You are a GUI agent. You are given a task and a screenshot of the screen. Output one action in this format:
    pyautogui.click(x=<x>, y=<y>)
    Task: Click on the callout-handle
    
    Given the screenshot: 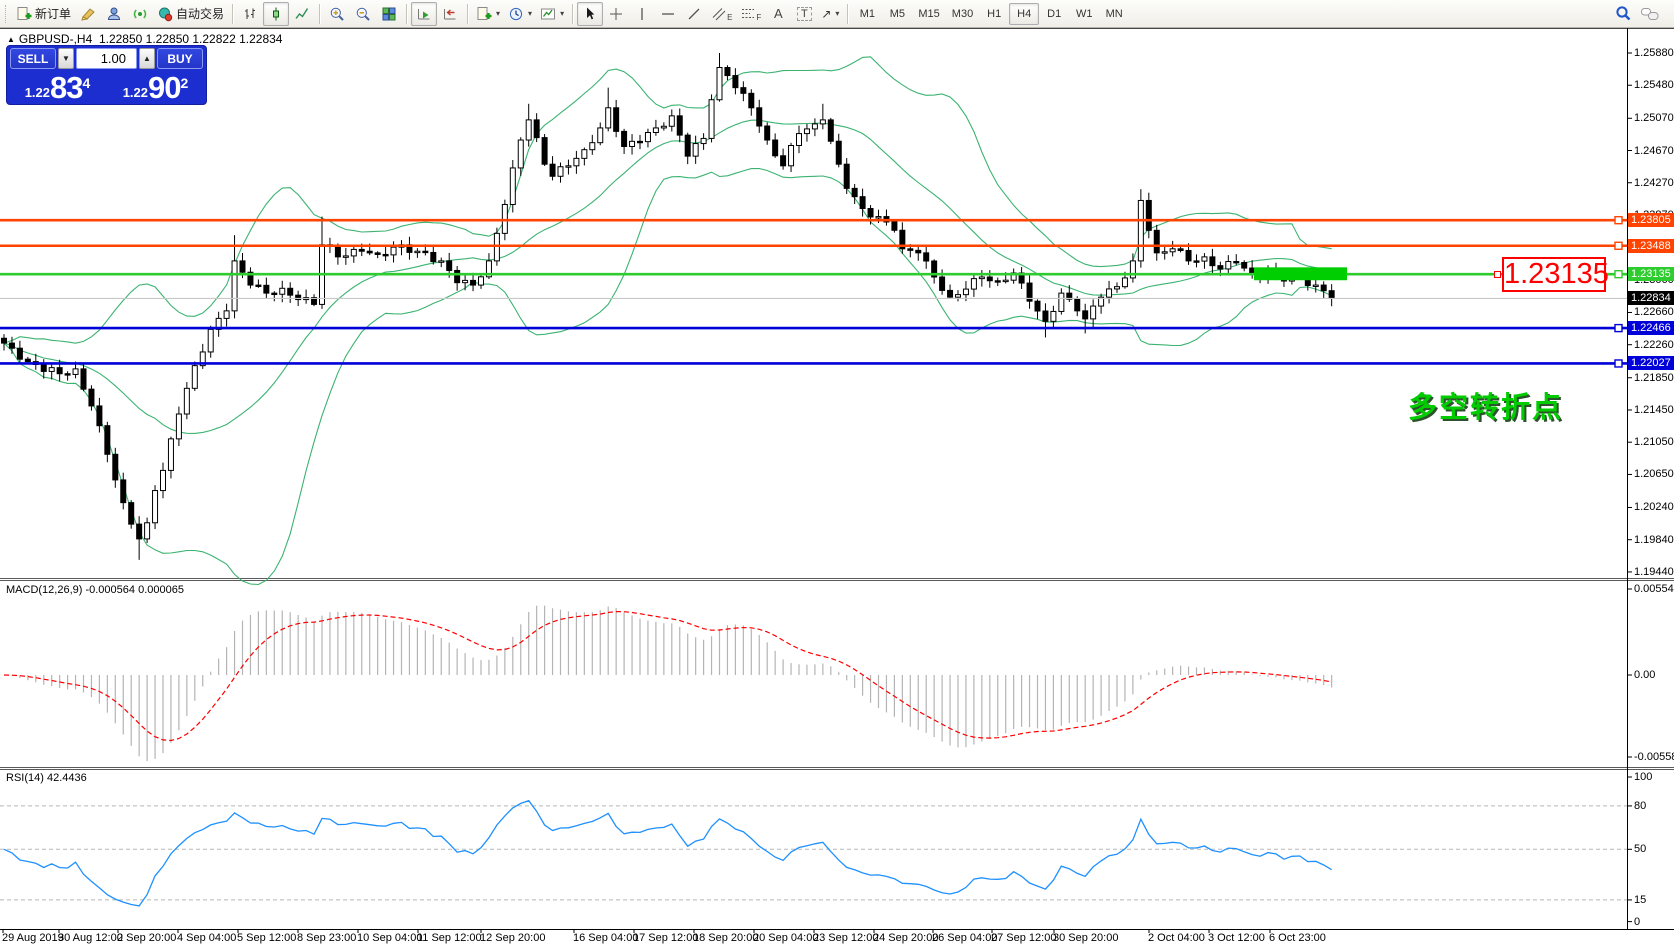 What is the action you would take?
    pyautogui.click(x=1497, y=274)
    